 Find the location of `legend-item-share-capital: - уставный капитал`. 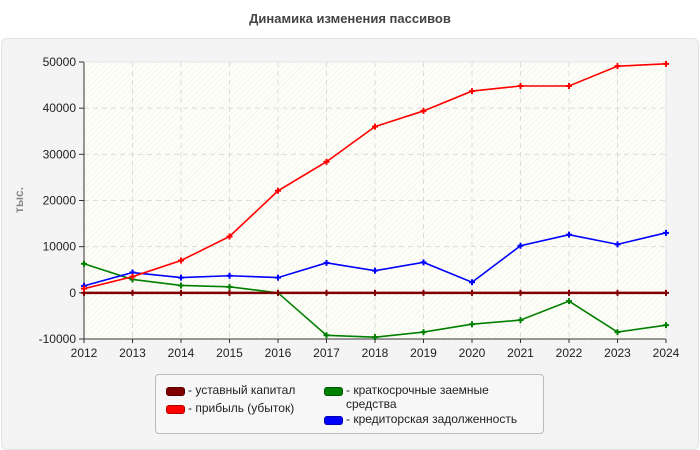

legend-item-share-capital: - уставный капитал is located at coordinates (230, 390).